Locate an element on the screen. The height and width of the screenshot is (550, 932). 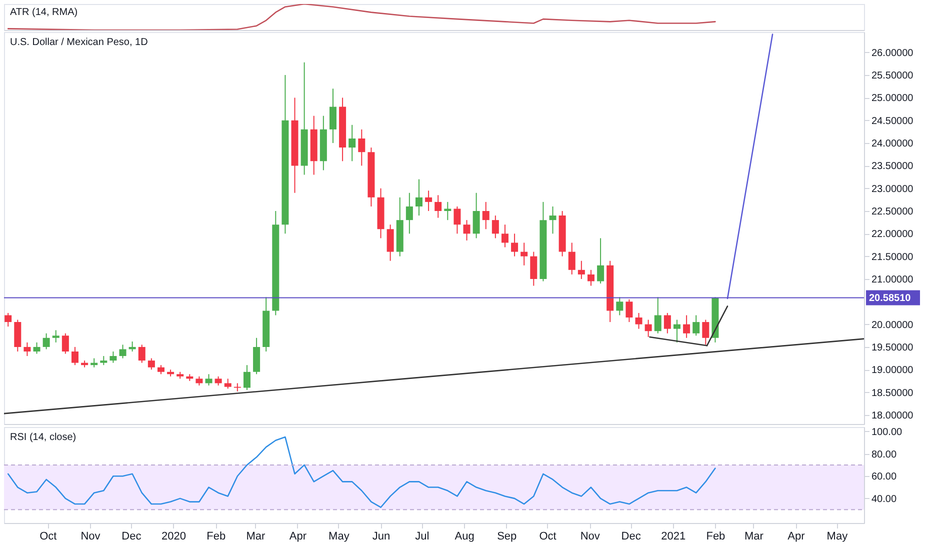
ref-line-label: 20.58510 is located at coordinates (890, 298).